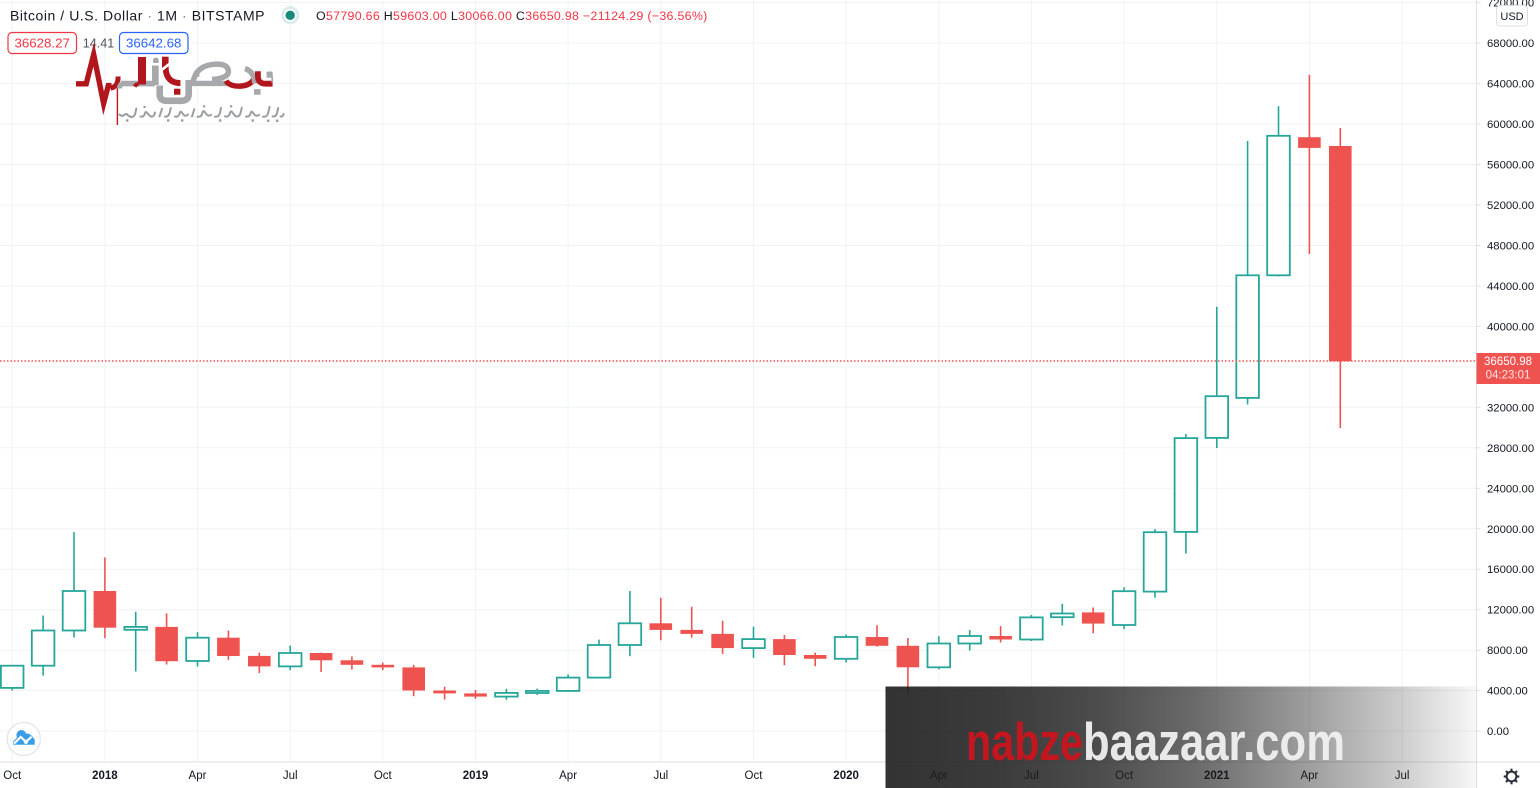 This screenshot has width=1540, height=788. I want to click on svg-text: USD, so click(1511, 17).